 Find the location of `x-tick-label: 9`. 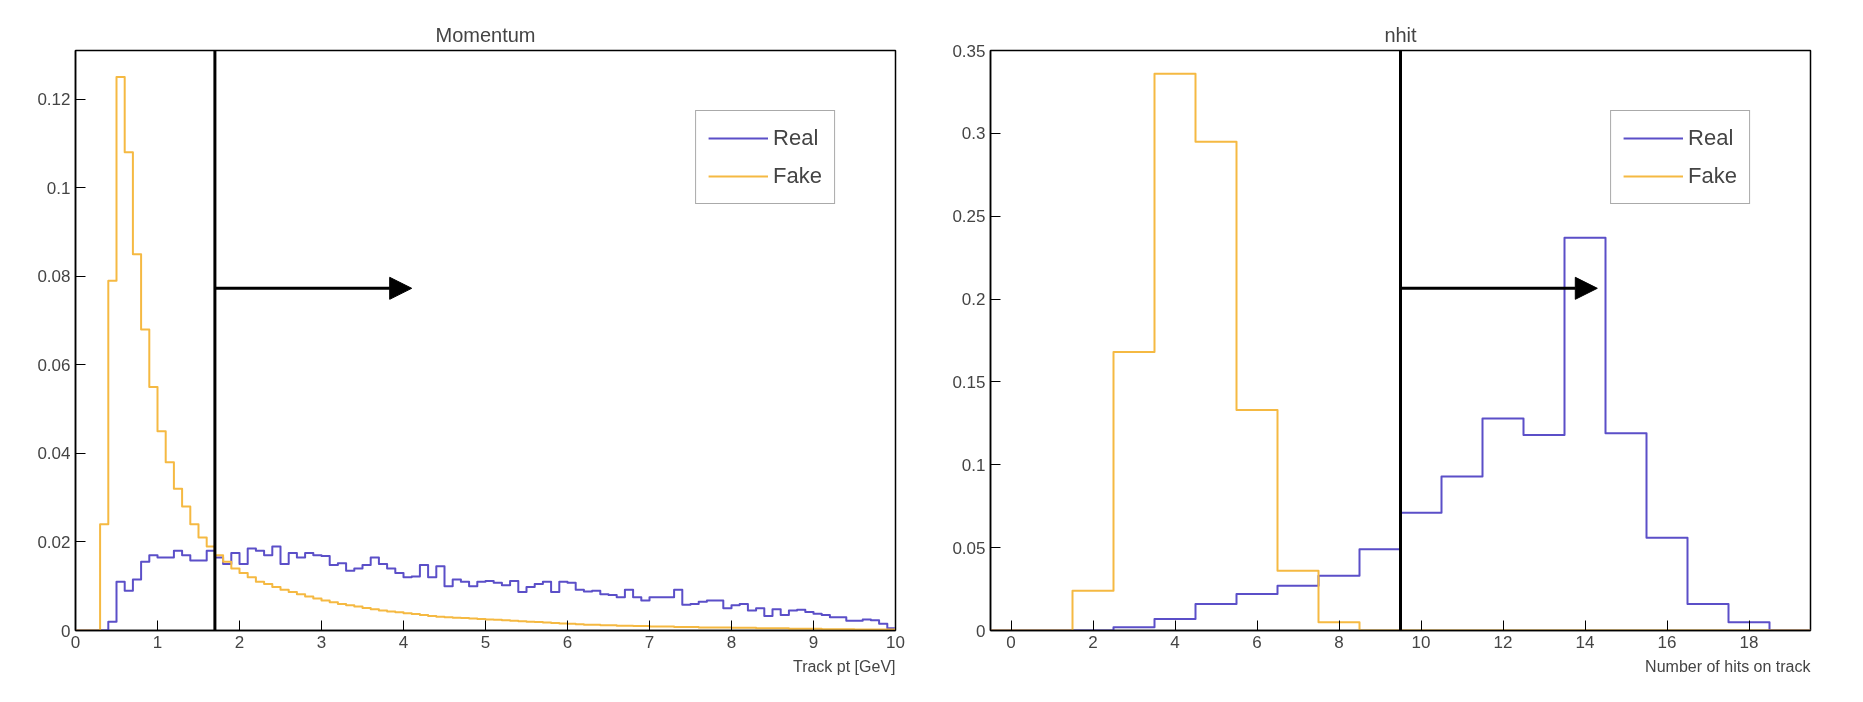

x-tick-label: 9 is located at coordinates (813, 642).